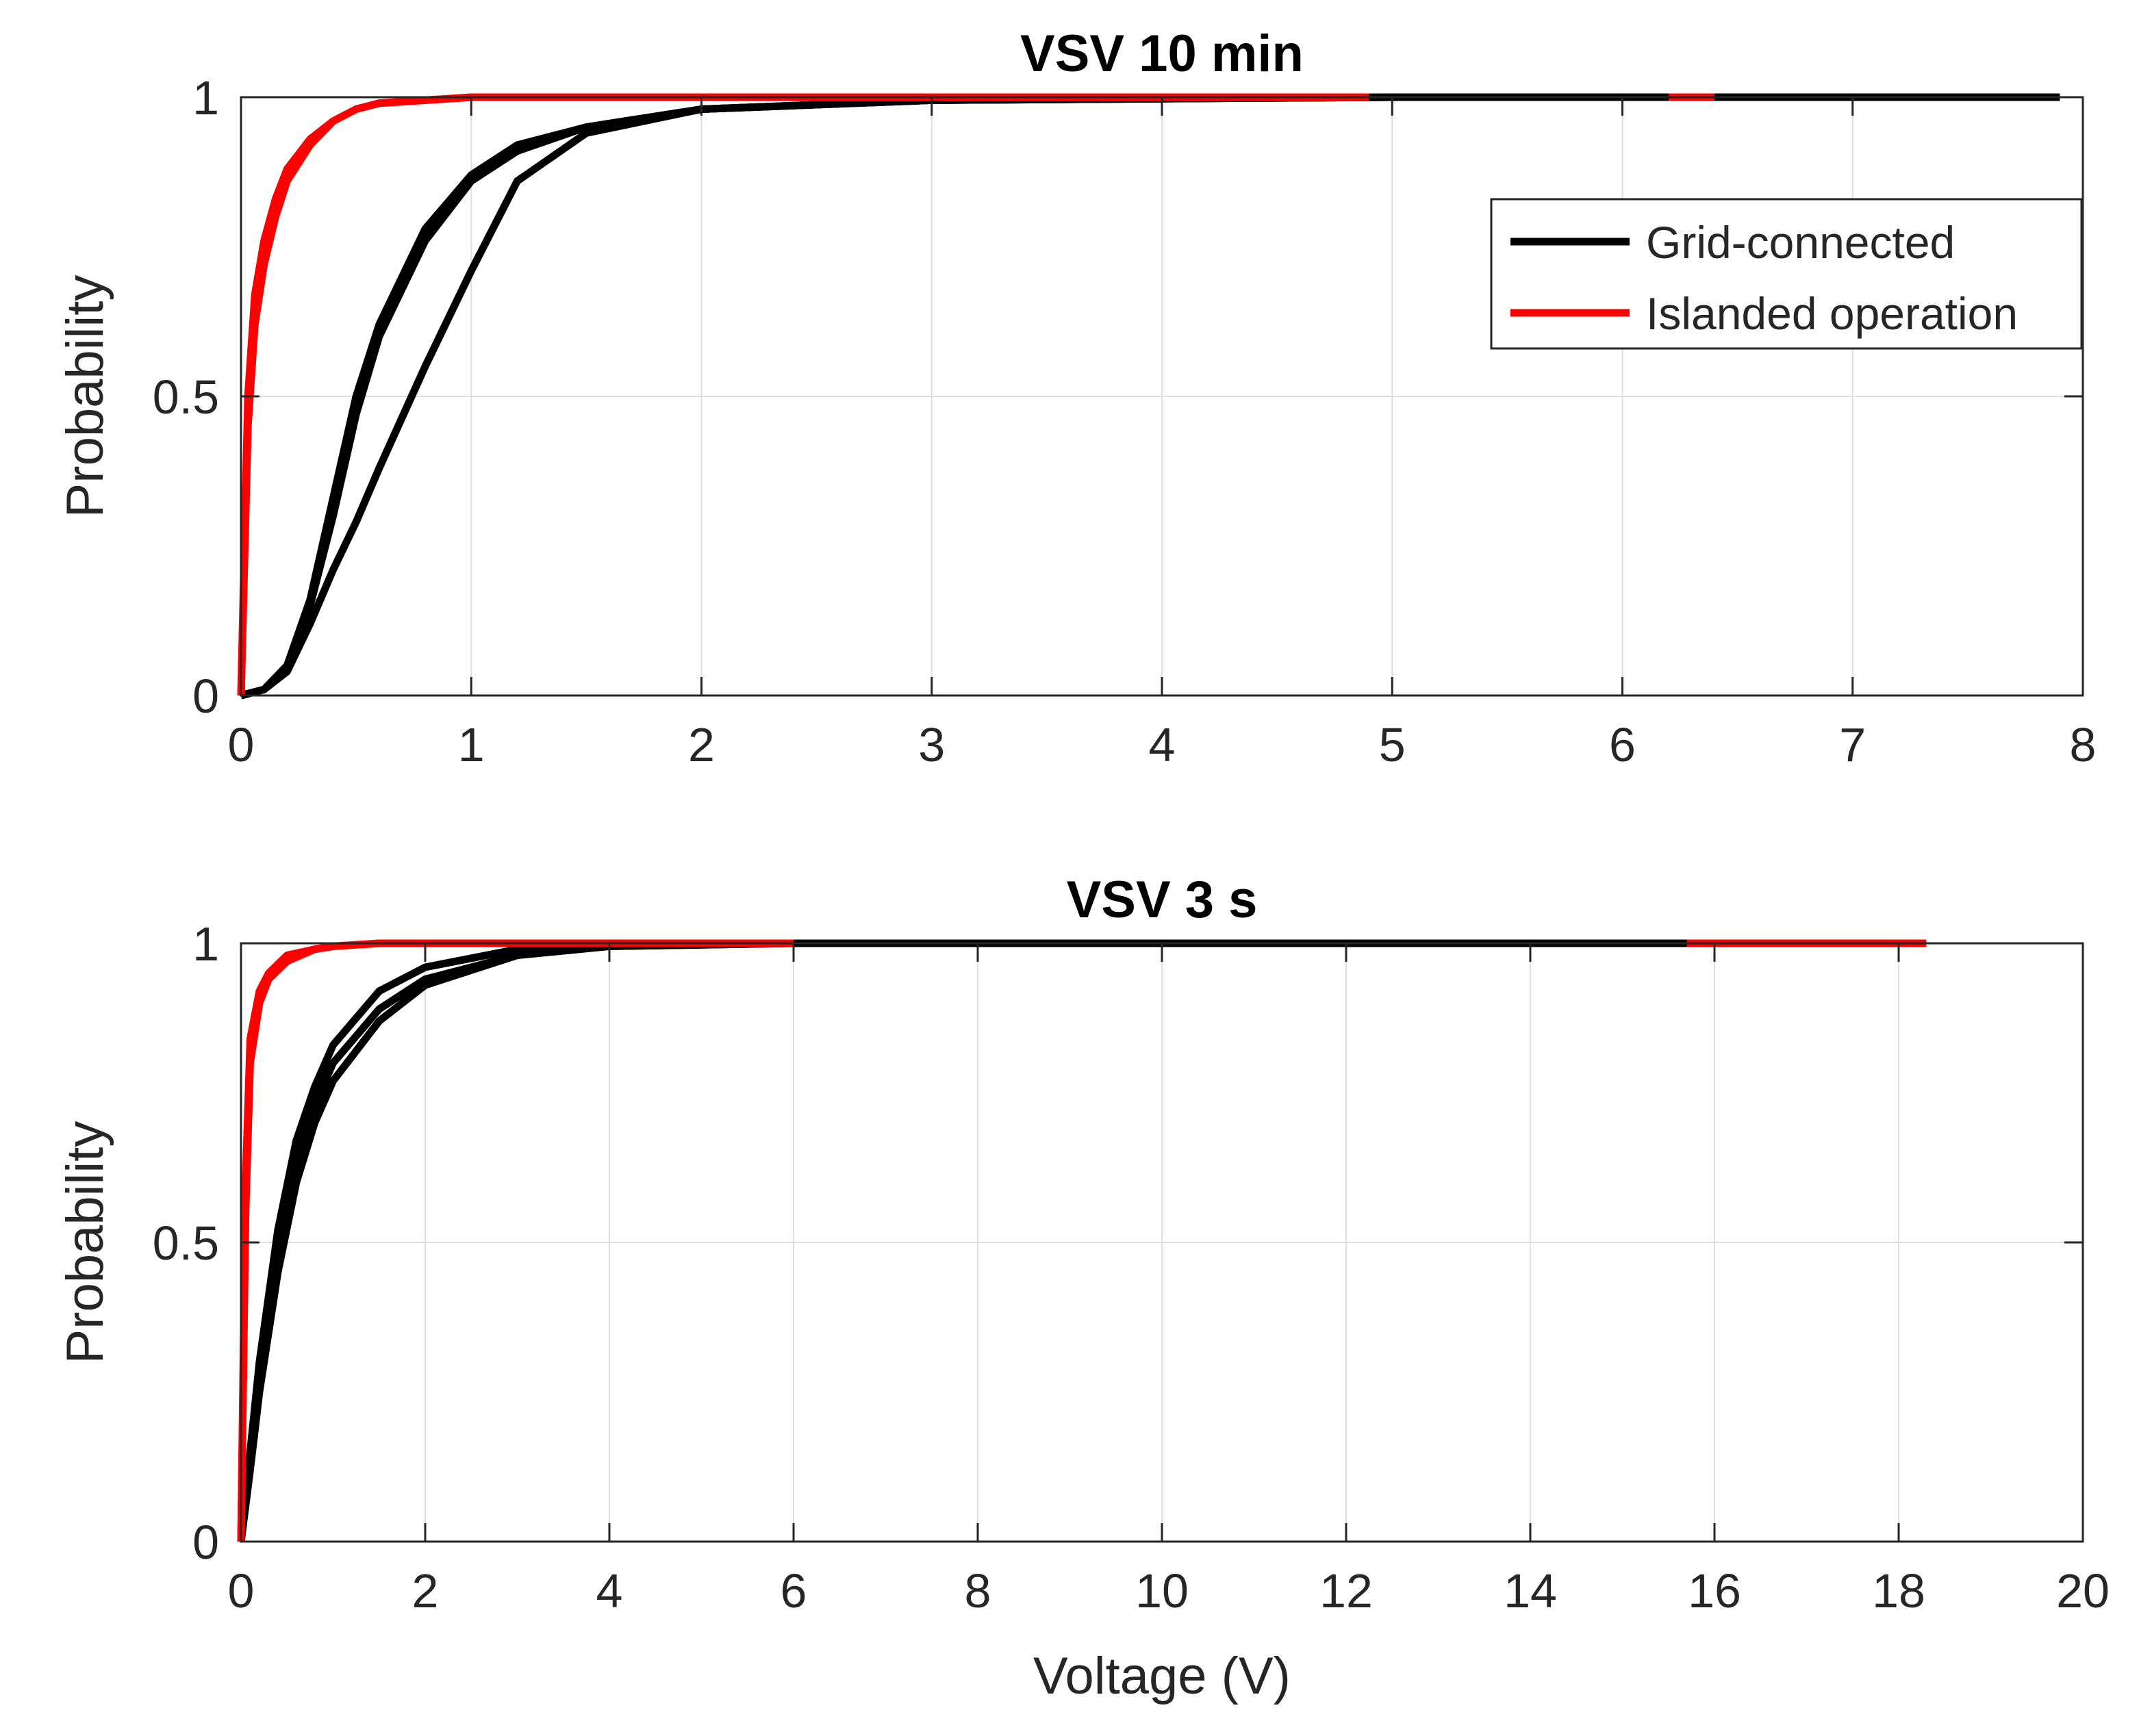 The width and height of the screenshot is (2139, 1736). What do you see at coordinates (1714, 1591) in the screenshot?
I see `x-tick-label: 16` at bounding box center [1714, 1591].